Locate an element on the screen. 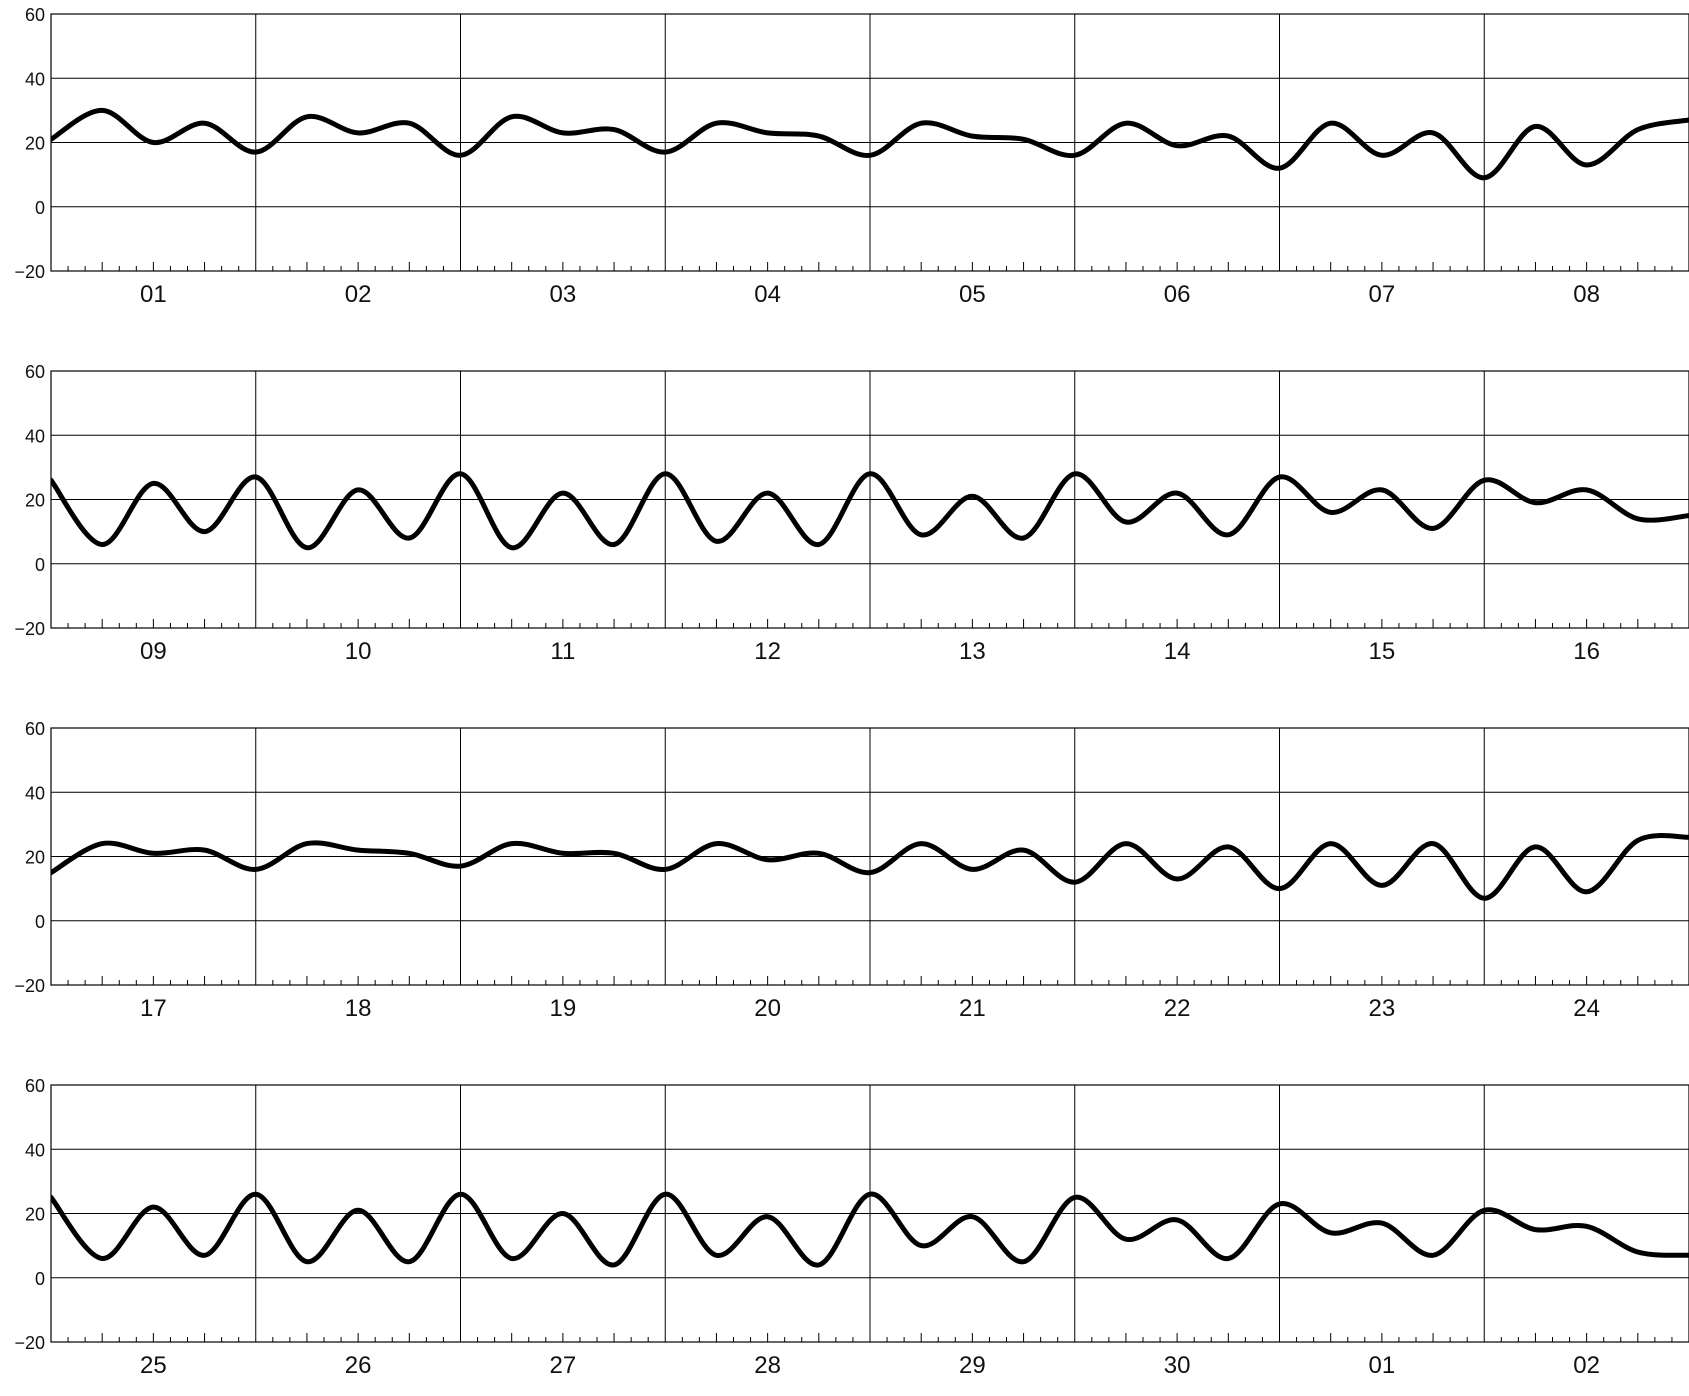  day-label: 23 is located at coordinates (1382, 1008).